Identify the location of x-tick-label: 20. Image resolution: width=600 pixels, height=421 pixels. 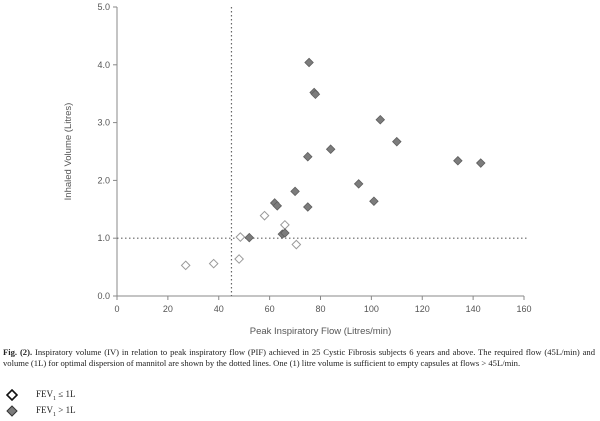
(168, 309).